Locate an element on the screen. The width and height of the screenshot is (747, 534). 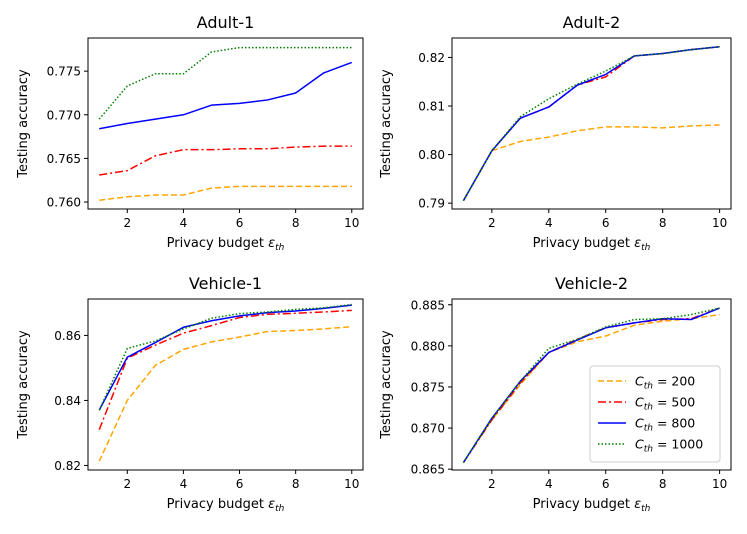
legend: Cth = 200 Cth = 500 Cth = 800 Cth = 1000 is located at coordinates (655, 414).